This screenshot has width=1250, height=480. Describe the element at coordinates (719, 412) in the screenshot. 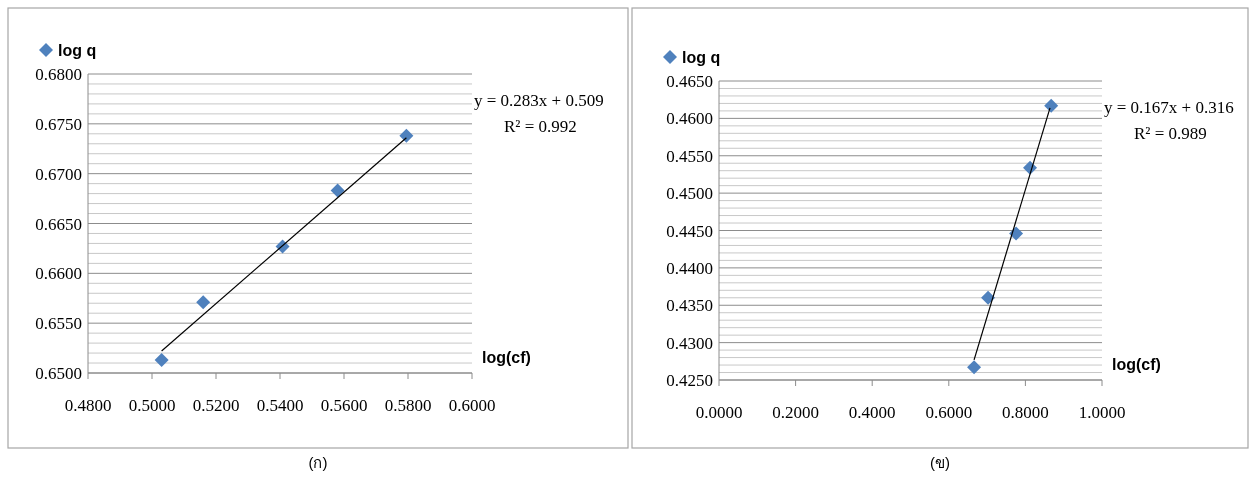

I see `x-tick-label: 0.0000` at that location.